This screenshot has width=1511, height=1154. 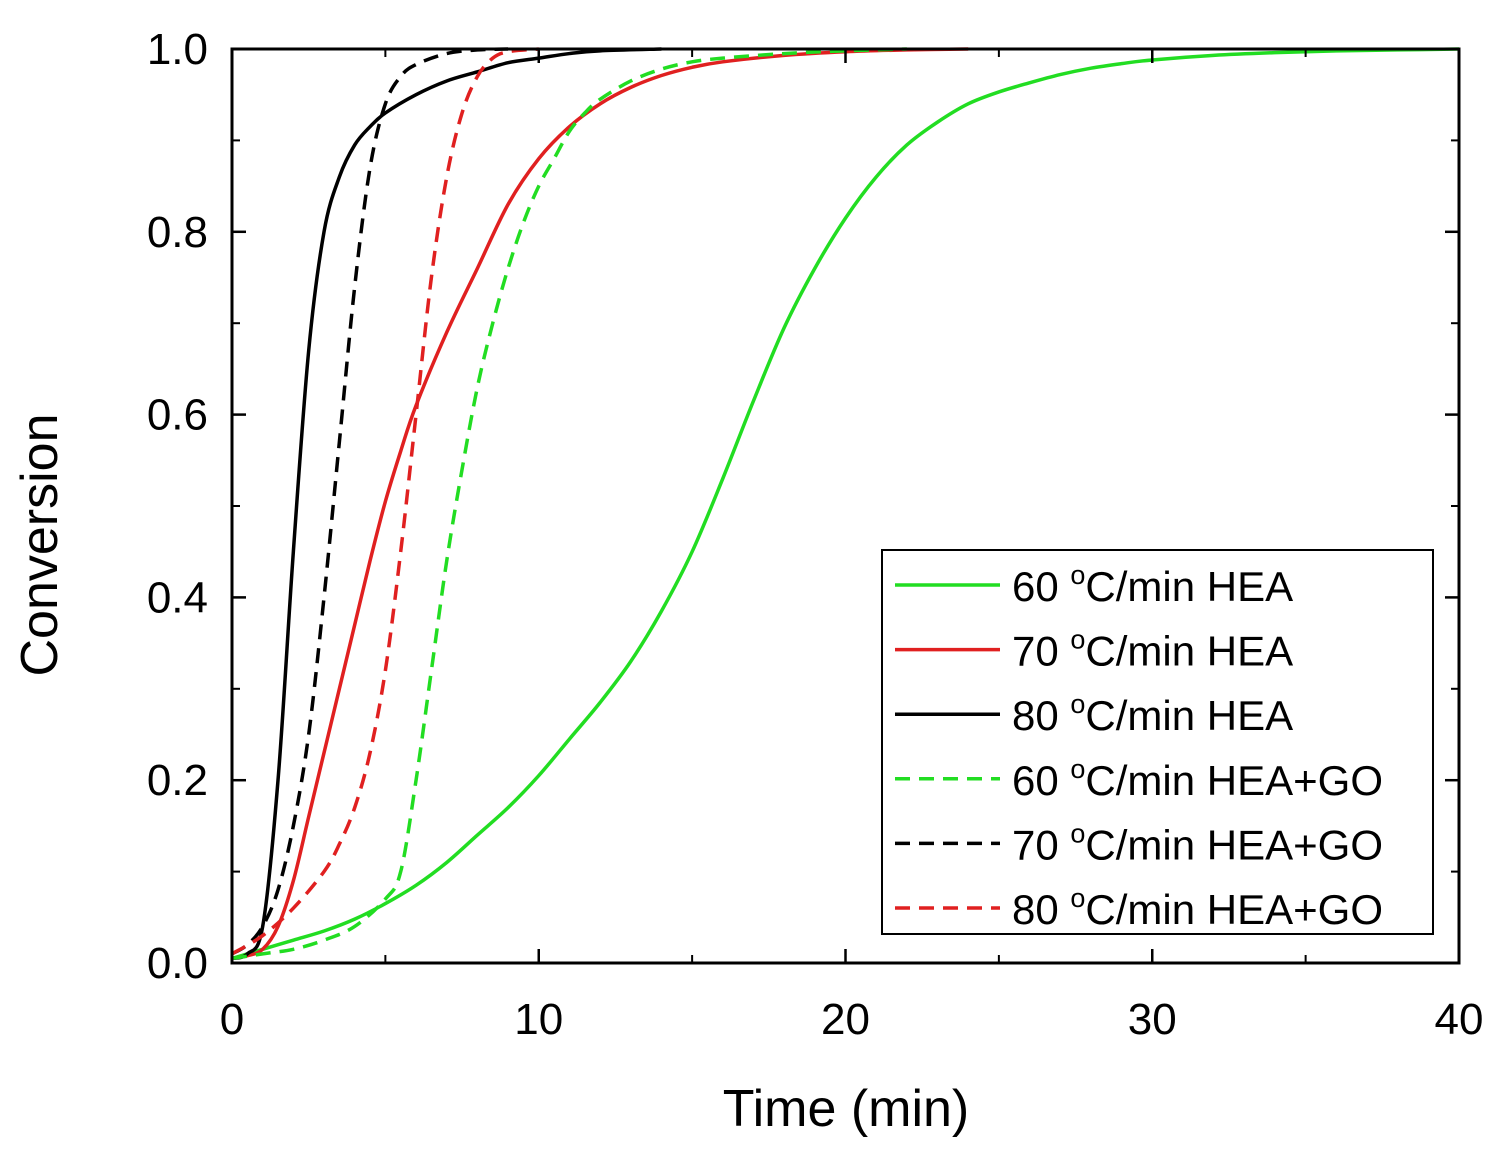 I want to click on y-axis-title: Conversion, so click(x=40, y=544).